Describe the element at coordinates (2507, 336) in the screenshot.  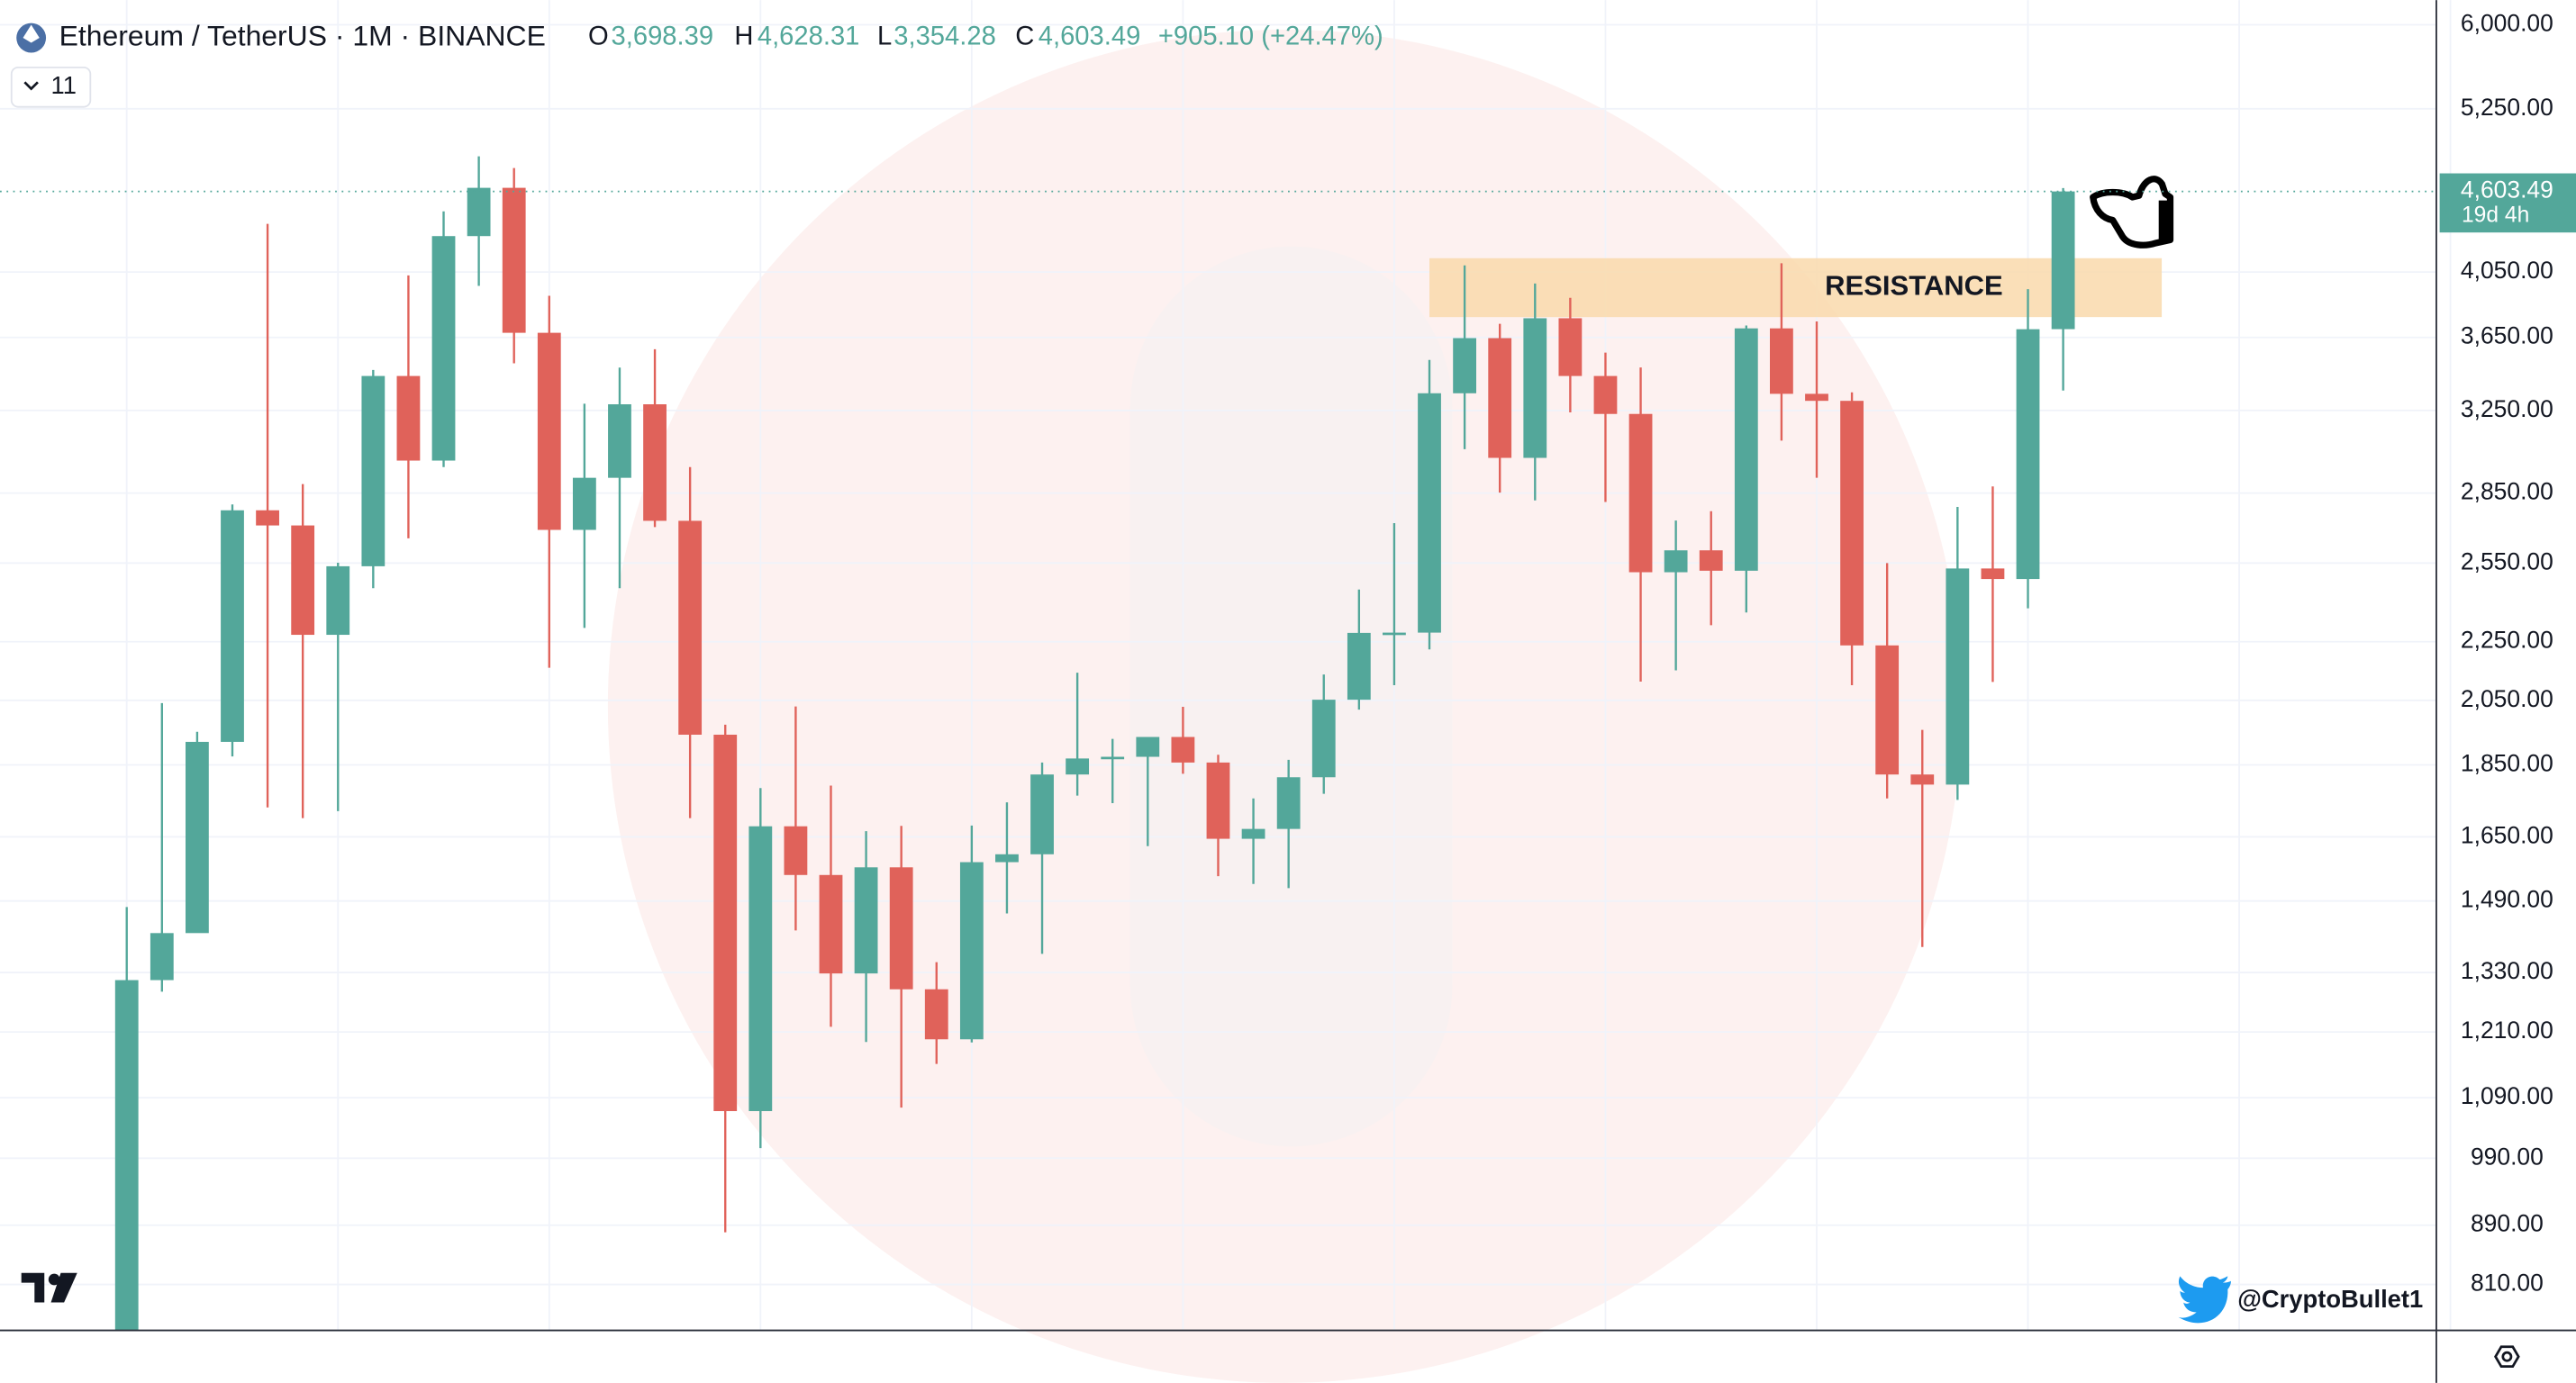
I see `y-tick-label: 3,650.00` at that location.